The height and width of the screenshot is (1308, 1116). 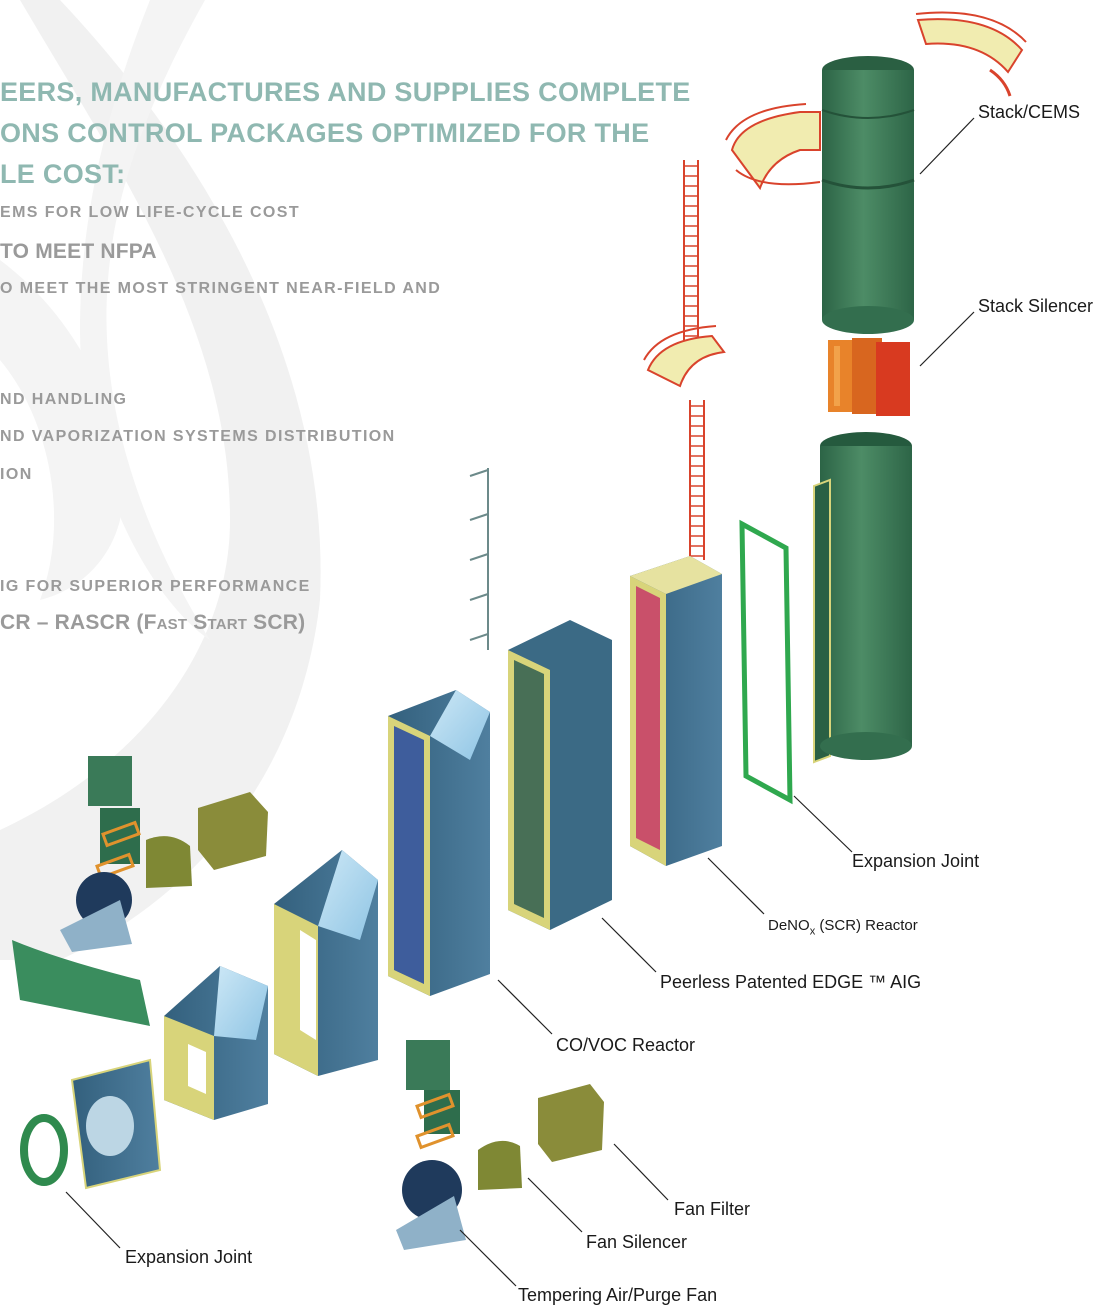 I want to click on bullet-item: ND HANDLING, so click(x=64, y=399).